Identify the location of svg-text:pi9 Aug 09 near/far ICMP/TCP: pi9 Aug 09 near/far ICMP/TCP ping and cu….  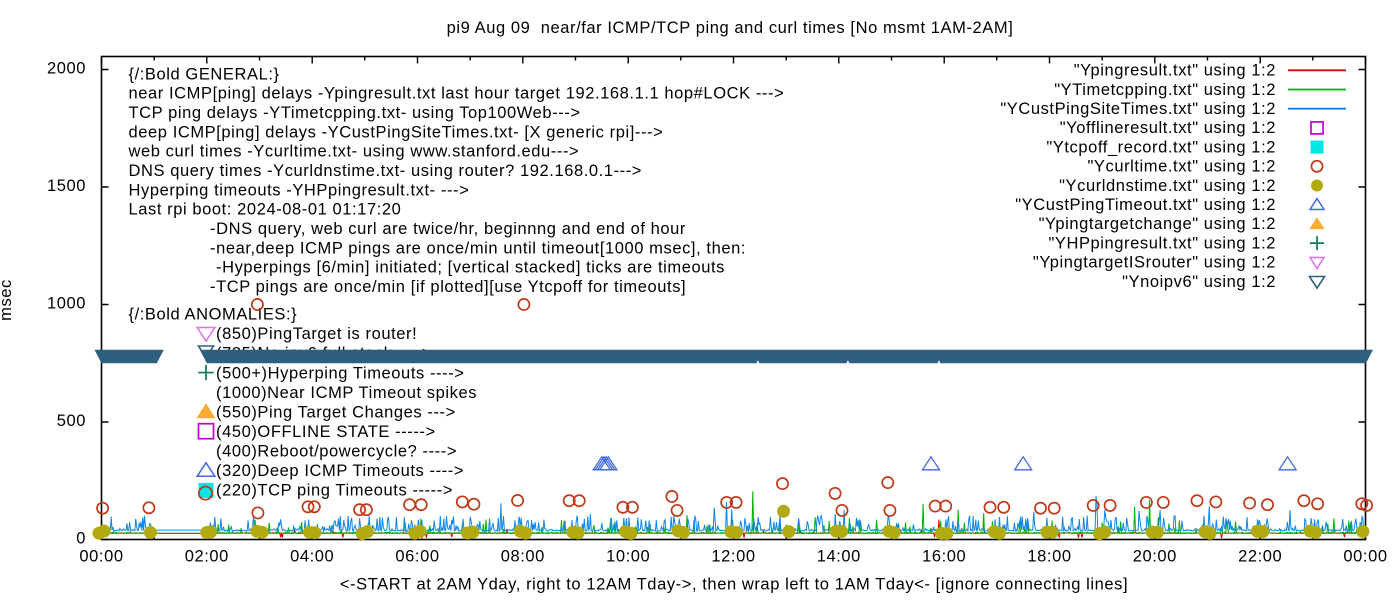
(730, 28).